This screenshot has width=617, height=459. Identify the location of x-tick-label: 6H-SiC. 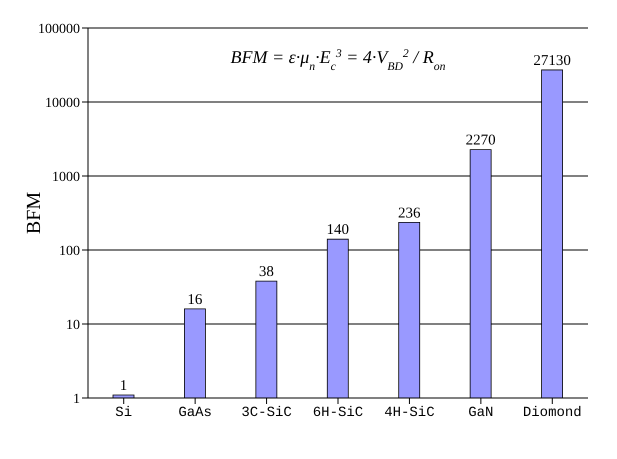
(338, 412).